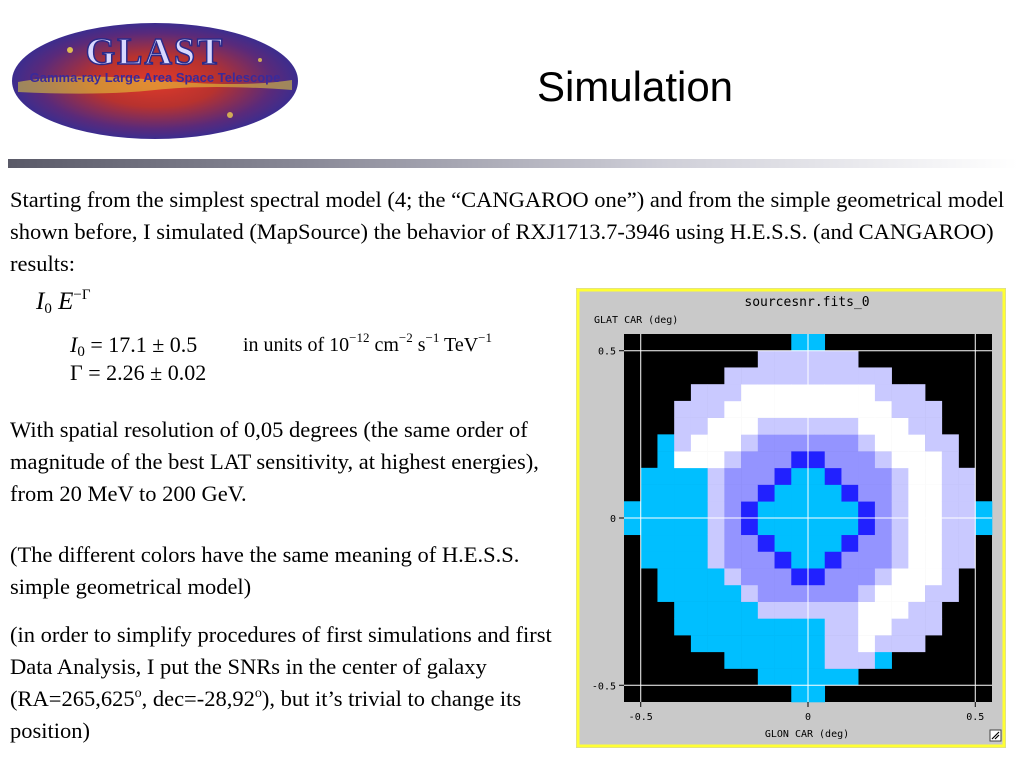 The image size is (1024, 768). I want to click on flux-units: in units of 10−12 cm−2 s−1 TeV−1, so click(367, 345).